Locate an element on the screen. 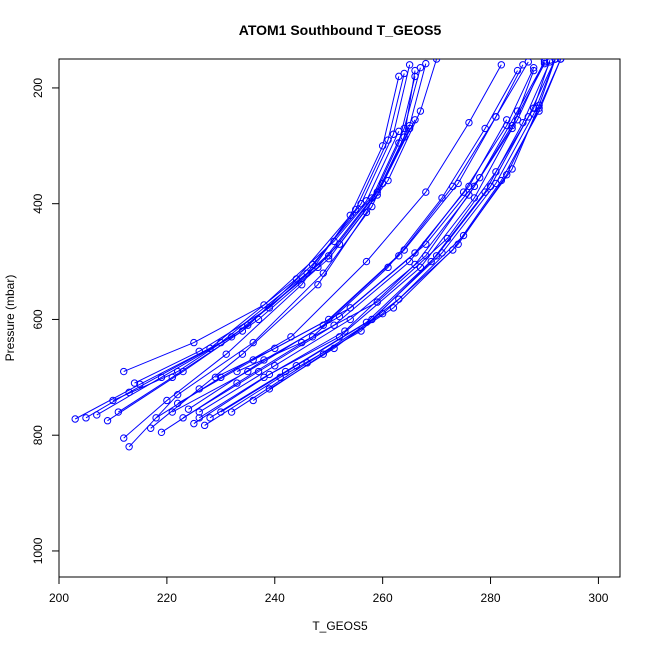 This screenshot has height=650, width=650. x-axis-label: T_GEOS5 is located at coordinates (340, 626).